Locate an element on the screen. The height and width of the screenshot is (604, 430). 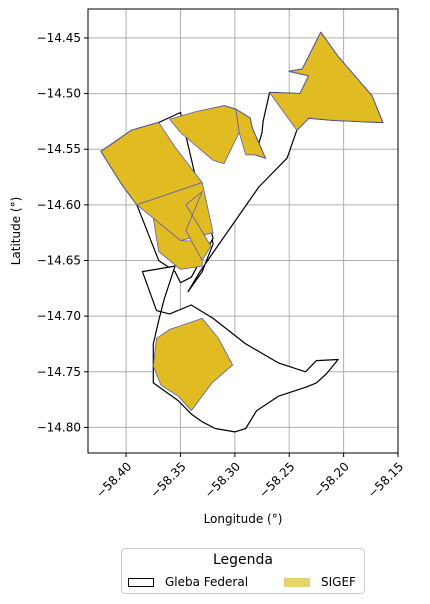
legend-item-gleba: Gleba Federal is located at coordinates (188, 582).